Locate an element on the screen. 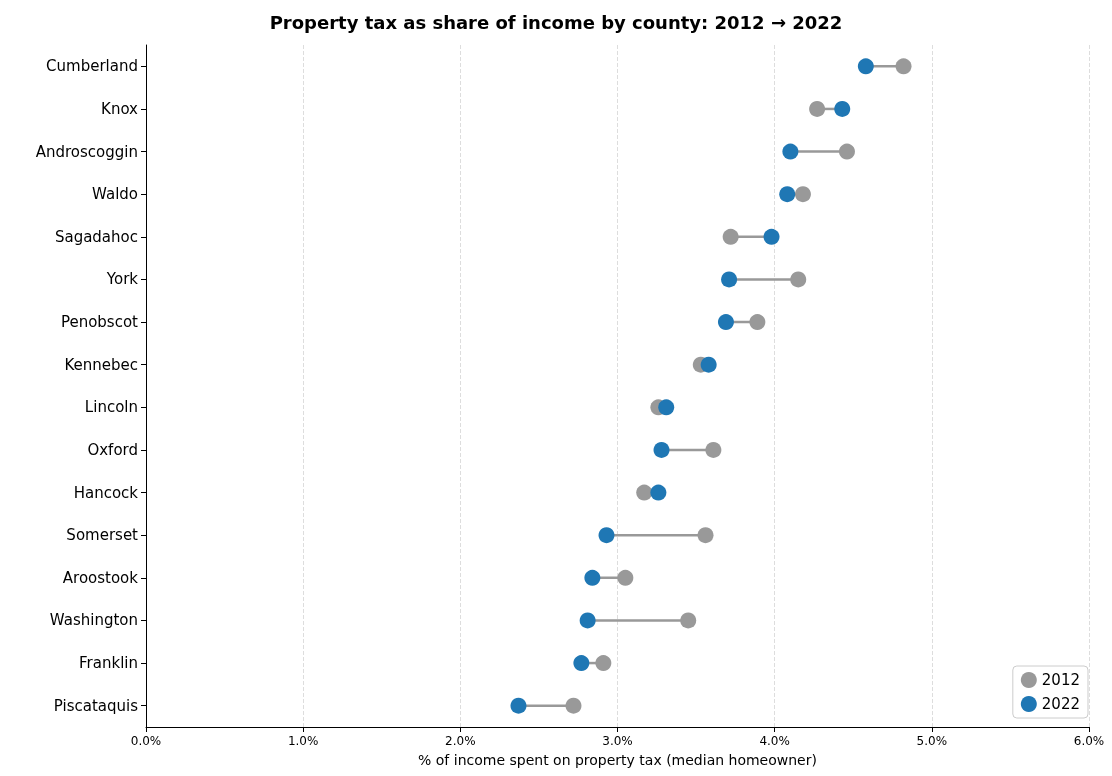 This screenshot has height=776, width=1112. y-tick-label: Washington is located at coordinates (93, 620).